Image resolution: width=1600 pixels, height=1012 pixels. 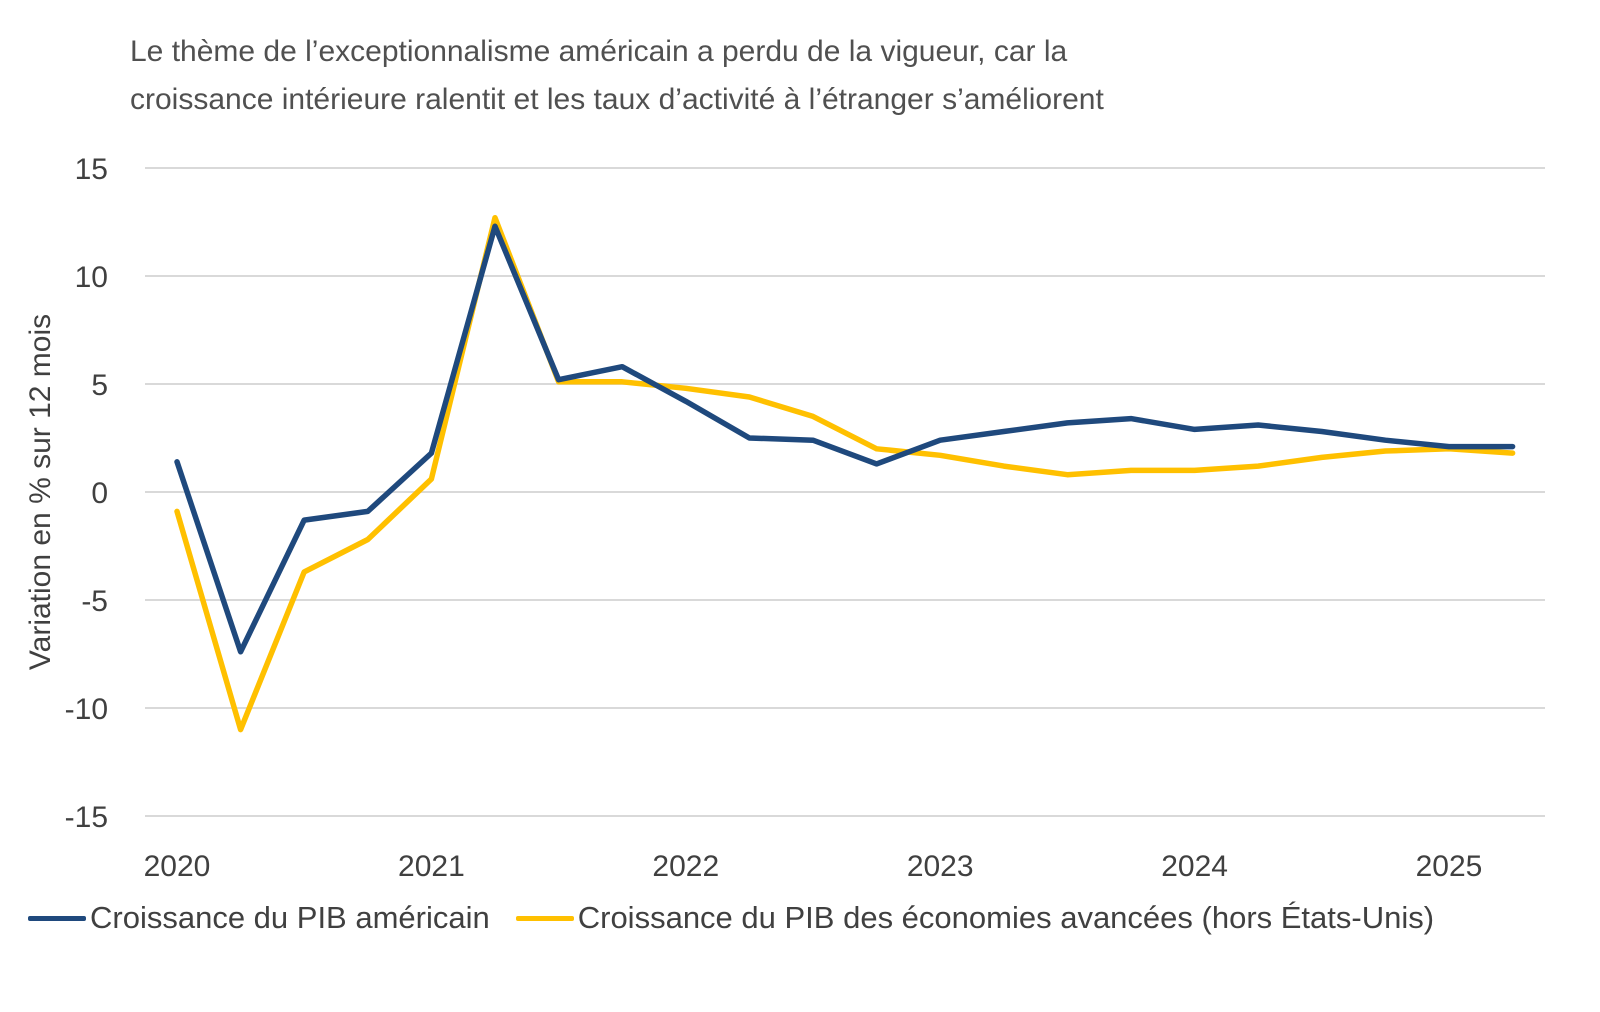 I want to click on legend-swatch-advanced, so click(x=544, y=918).